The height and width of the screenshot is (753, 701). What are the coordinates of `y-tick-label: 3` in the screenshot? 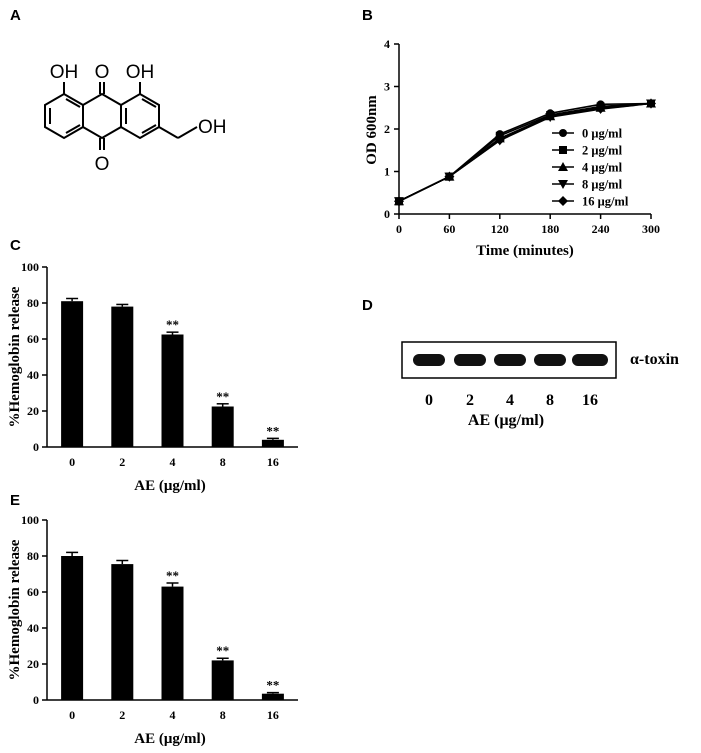 It's located at (387, 87).